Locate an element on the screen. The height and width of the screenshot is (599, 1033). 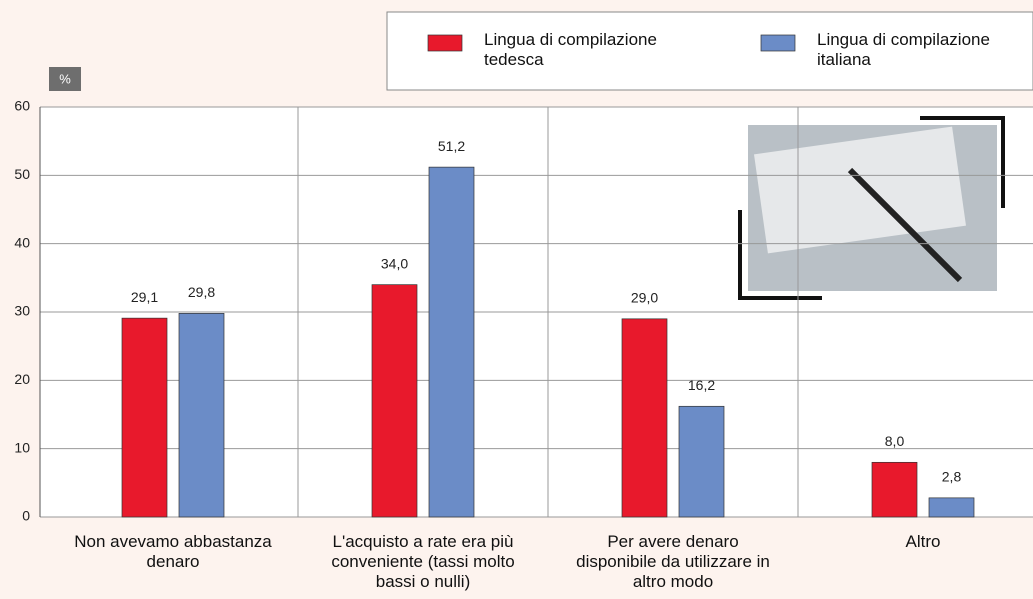
y-tick-label: 20 is located at coordinates (22, 379).